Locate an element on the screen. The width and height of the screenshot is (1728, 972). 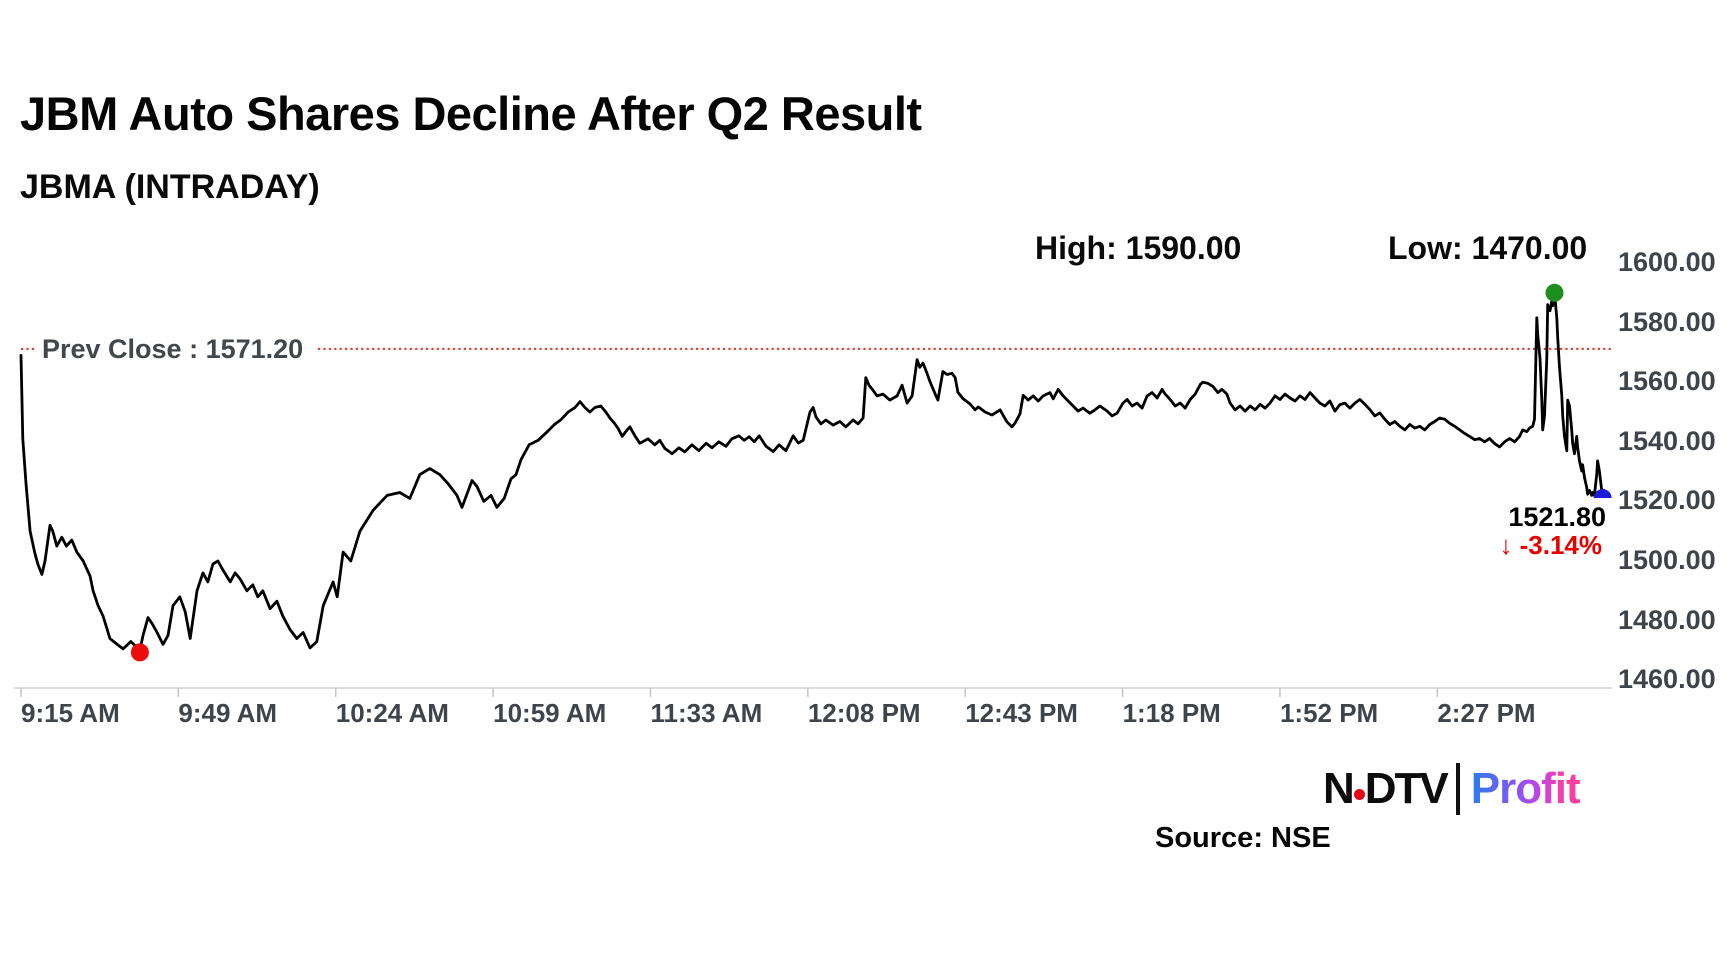
x-axis-label: 12:08 PM is located at coordinates (864, 713).